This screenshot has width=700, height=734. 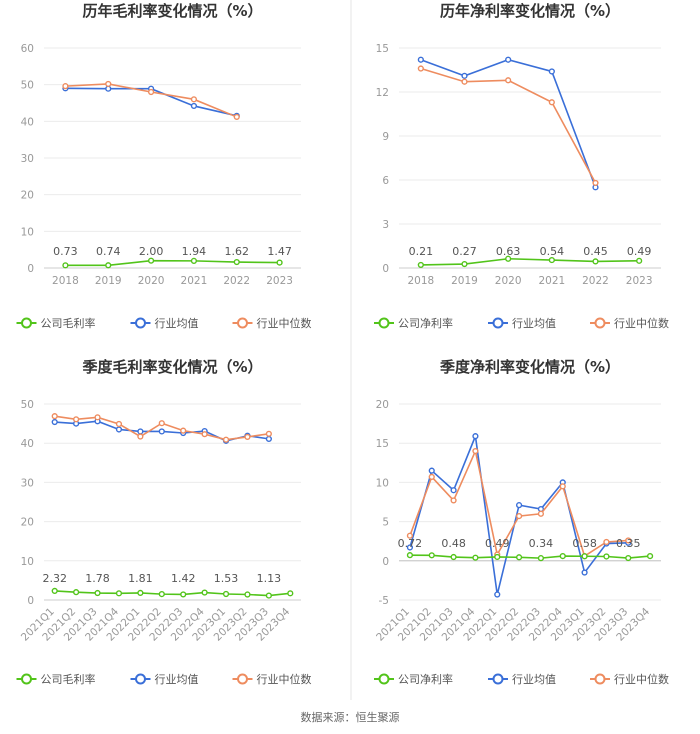 What do you see at coordinates (140, 578) in the screenshot?
I see `data-label: 1.81` at bounding box center [140, 578].